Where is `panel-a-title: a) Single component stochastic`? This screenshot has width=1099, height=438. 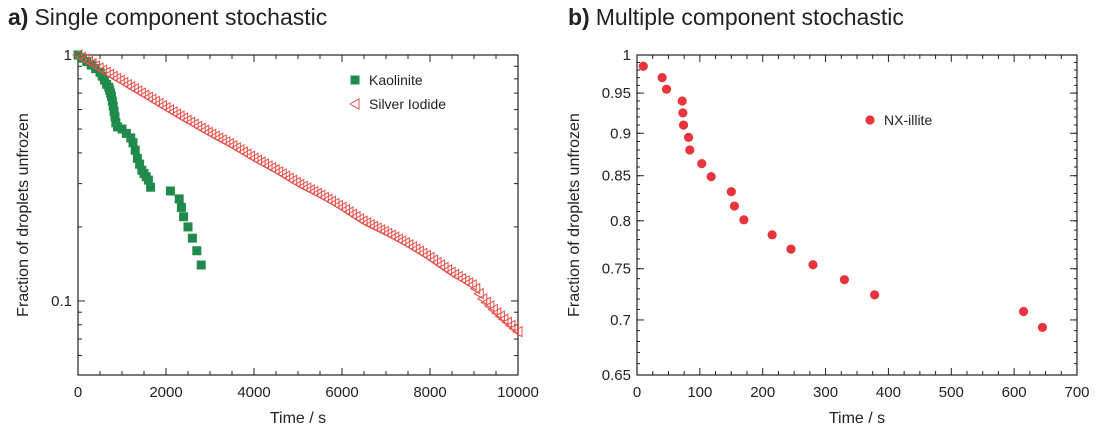
panel-a-title: a) Single component stochastic is located at coordinates (167, 17).